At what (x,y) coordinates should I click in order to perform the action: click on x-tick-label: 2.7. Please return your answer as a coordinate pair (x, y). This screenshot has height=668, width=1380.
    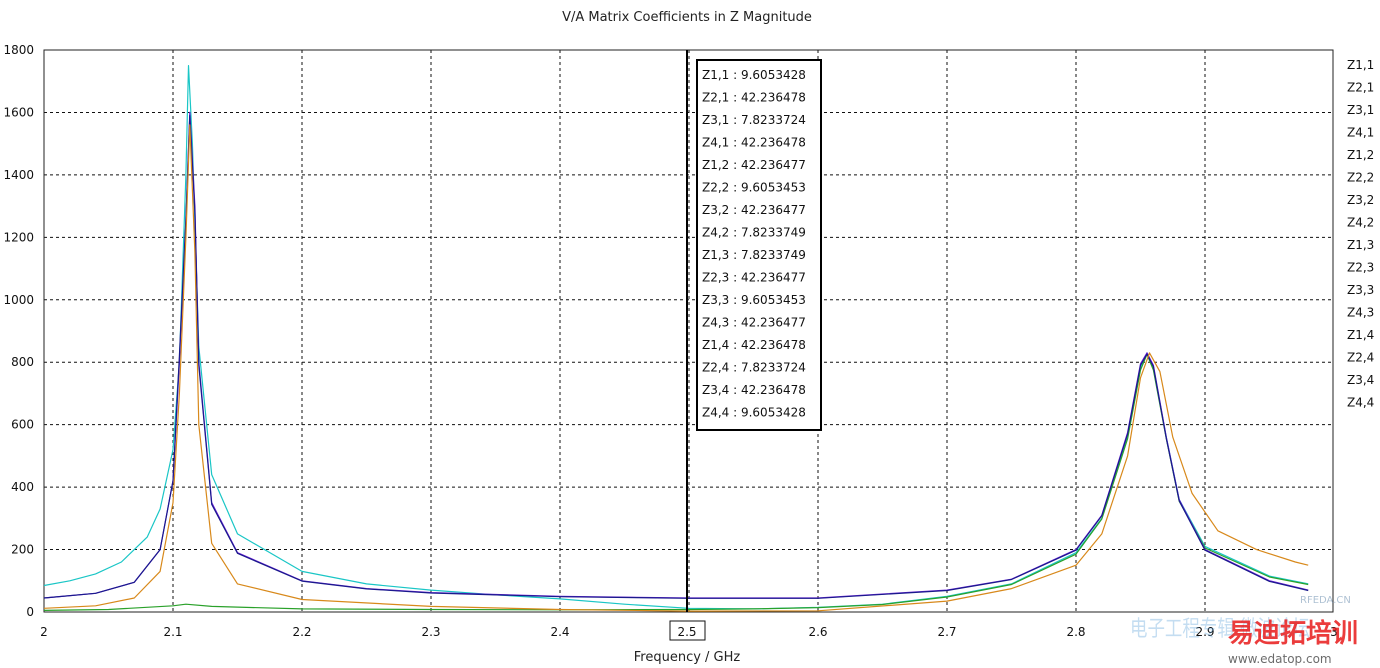
    Looking at the image, I should click on (946, 632).